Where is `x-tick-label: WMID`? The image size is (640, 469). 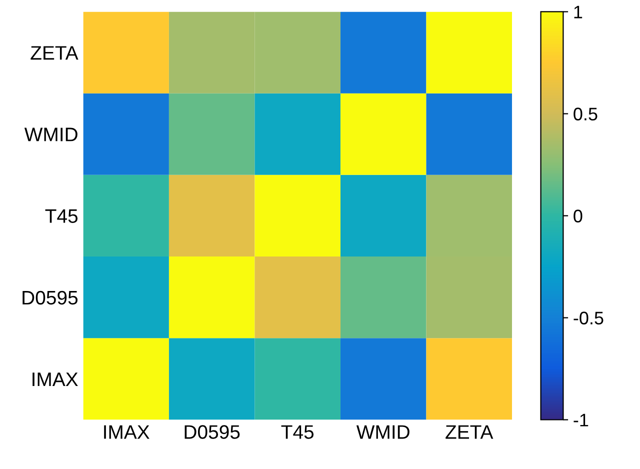
x-tick-label: WMID is located at coordinates (383, 432).